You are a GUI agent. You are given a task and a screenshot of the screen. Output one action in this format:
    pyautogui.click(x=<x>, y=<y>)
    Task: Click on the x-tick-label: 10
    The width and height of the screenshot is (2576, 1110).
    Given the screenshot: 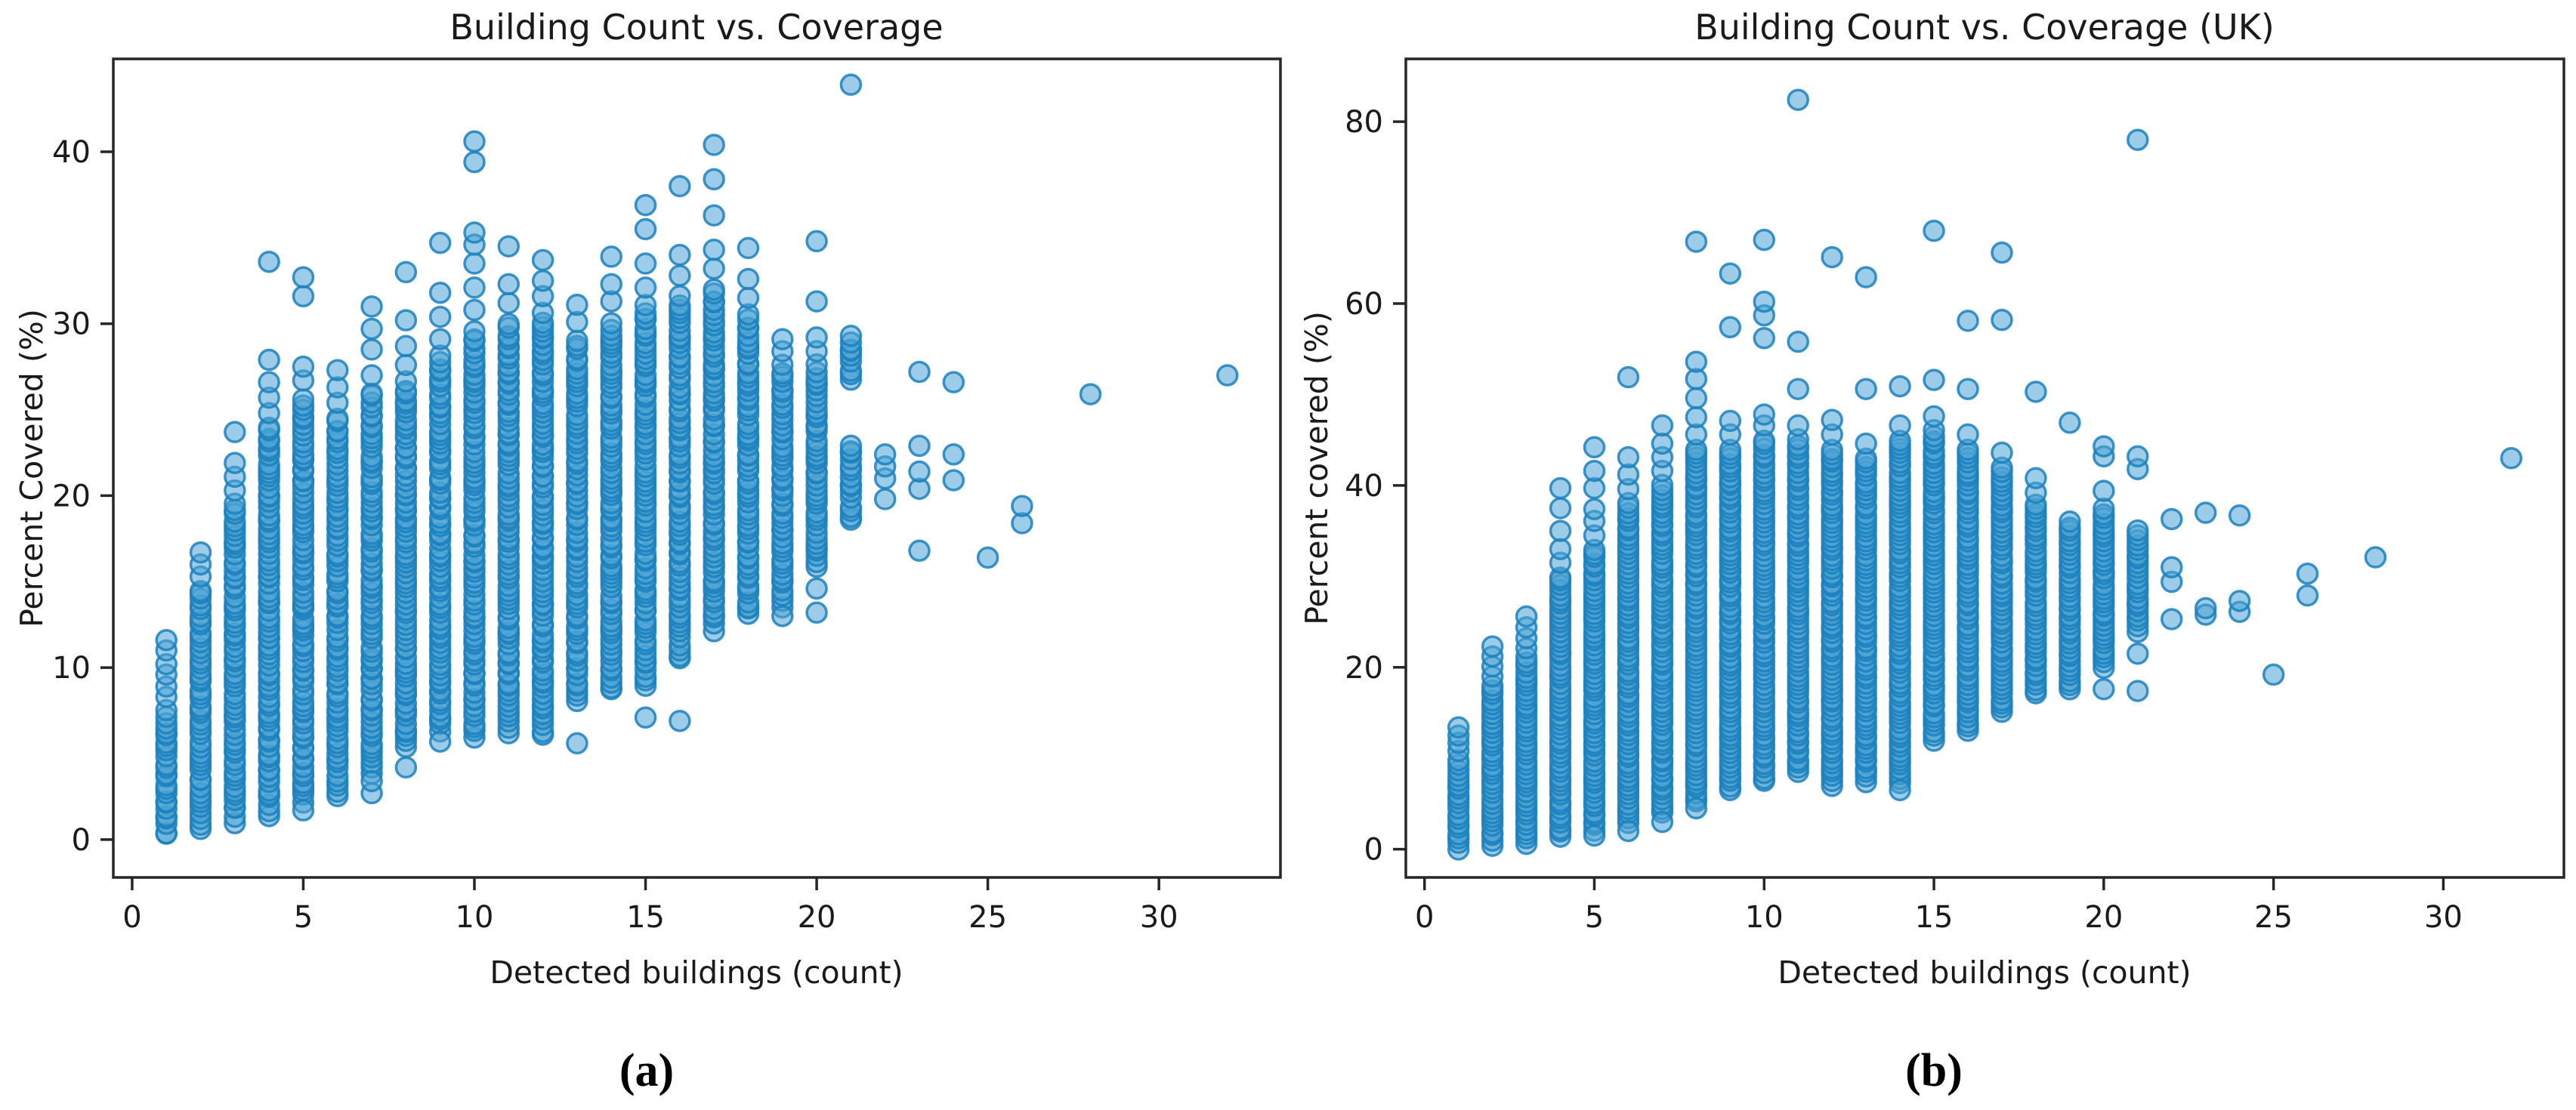 What is the action you would take?
    pyautogui.click(x=1764, y=917)
    